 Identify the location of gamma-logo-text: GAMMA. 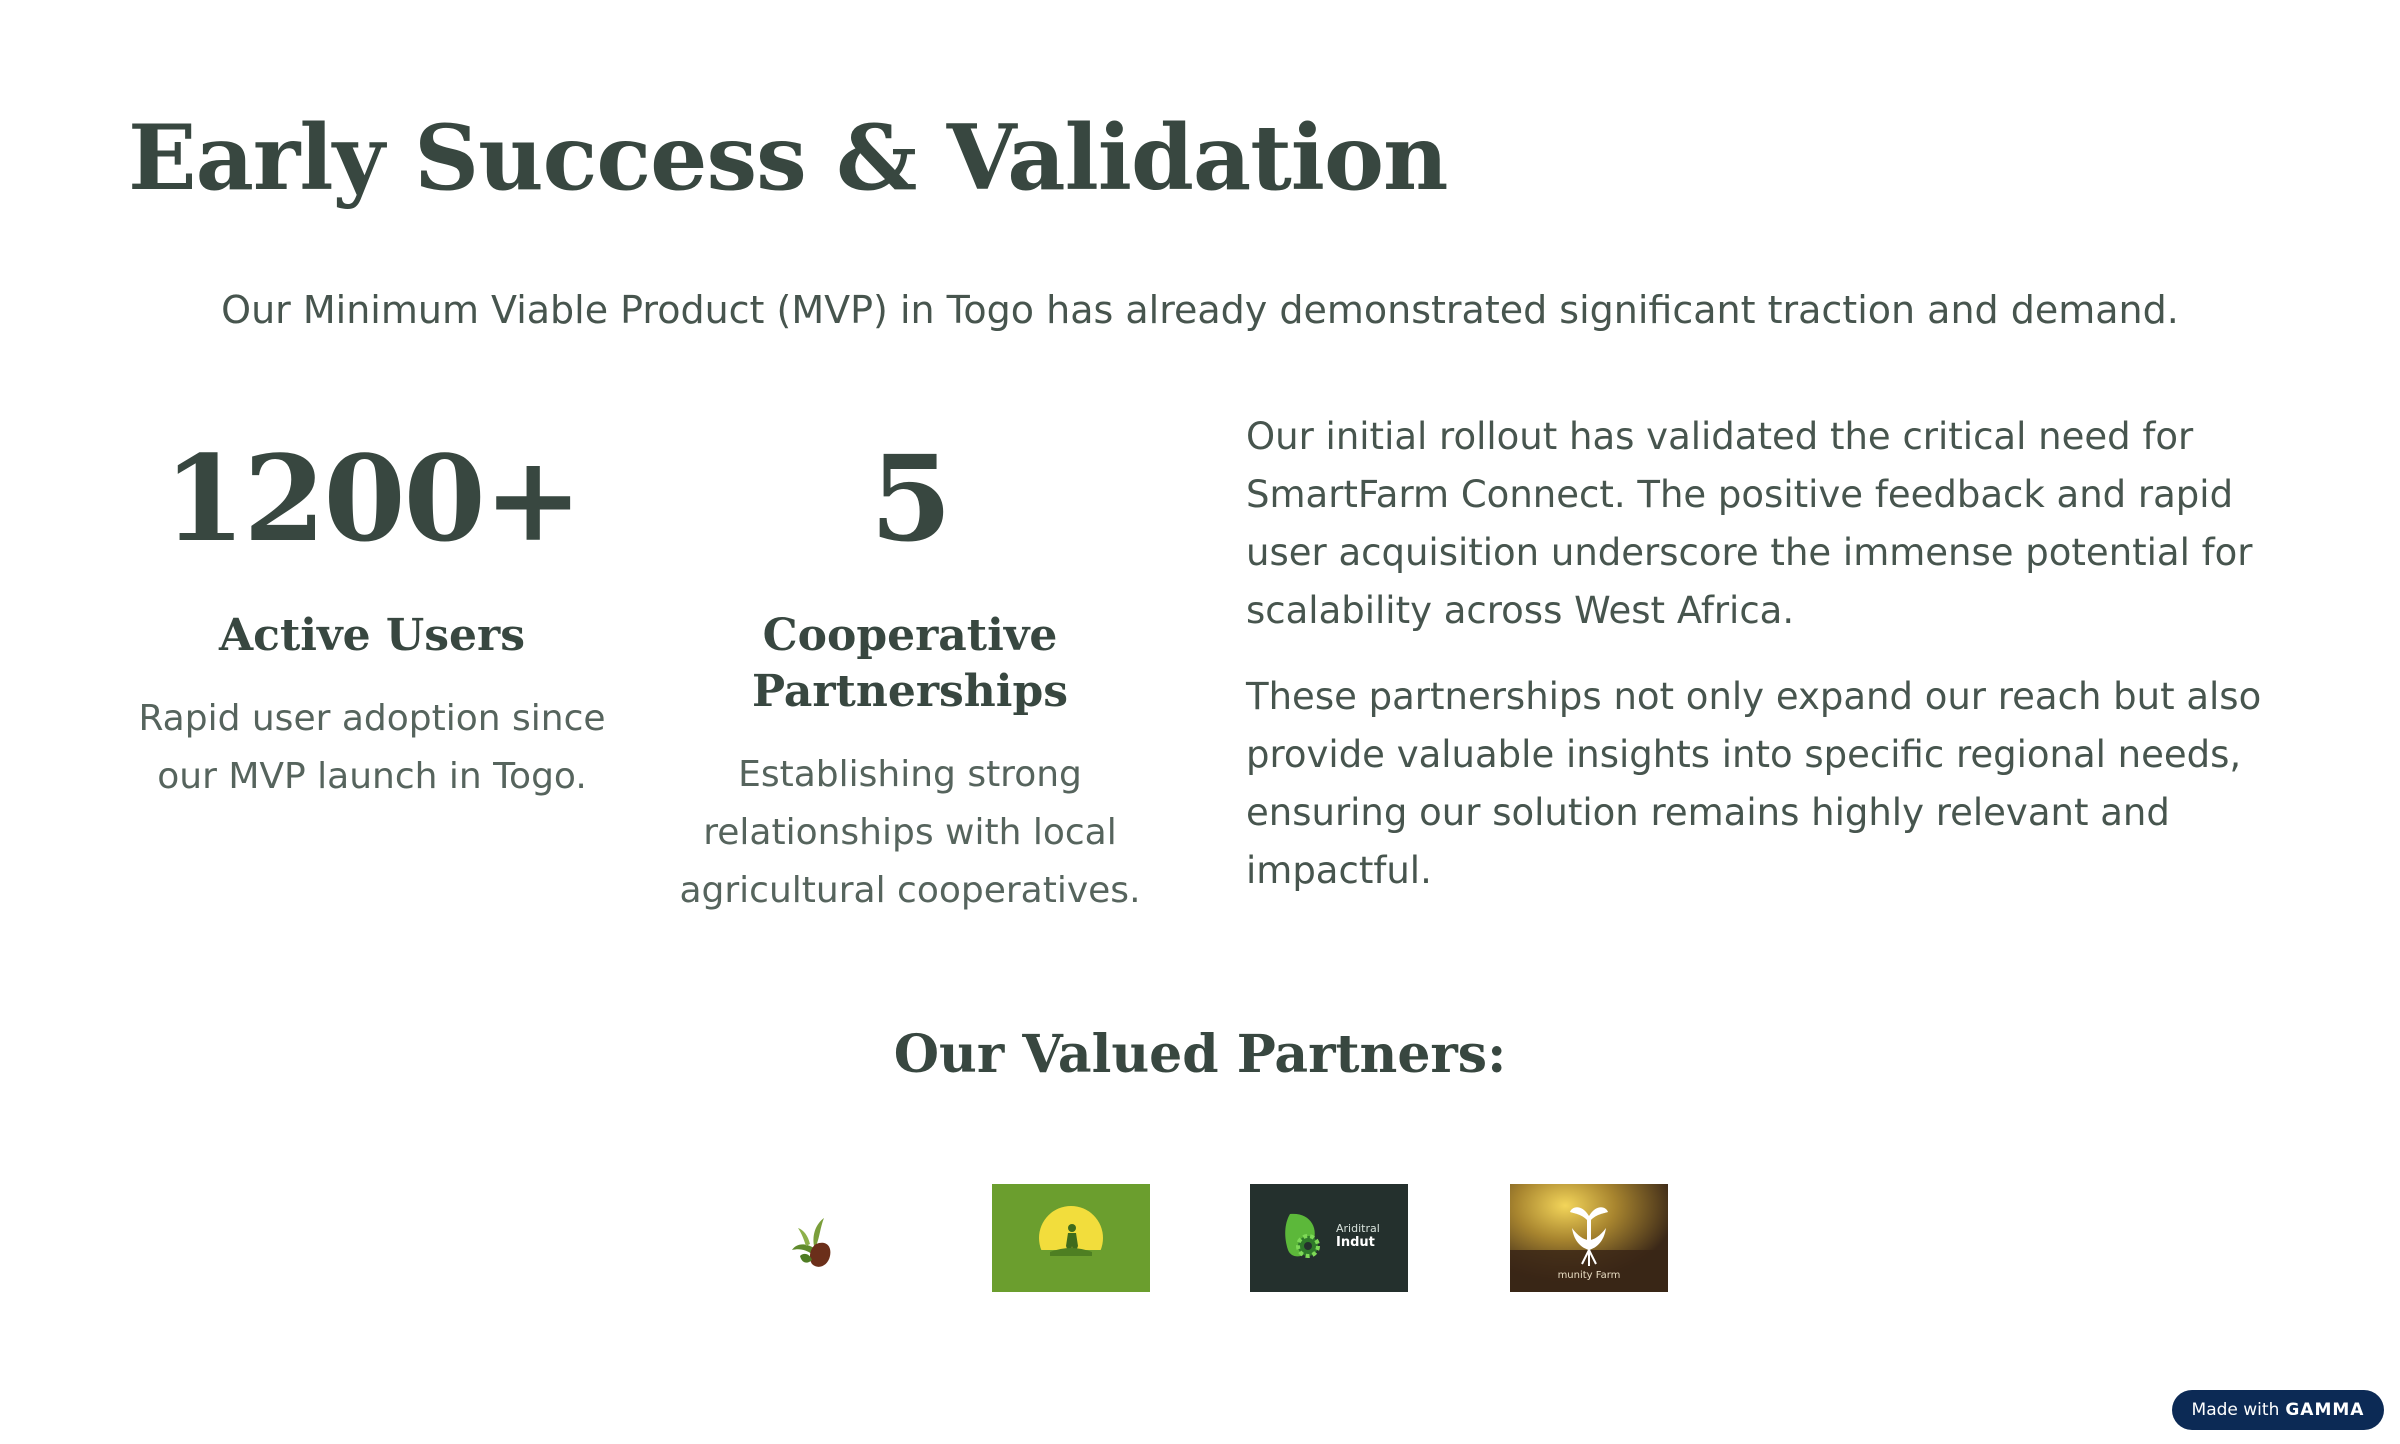
(2325, 1410).